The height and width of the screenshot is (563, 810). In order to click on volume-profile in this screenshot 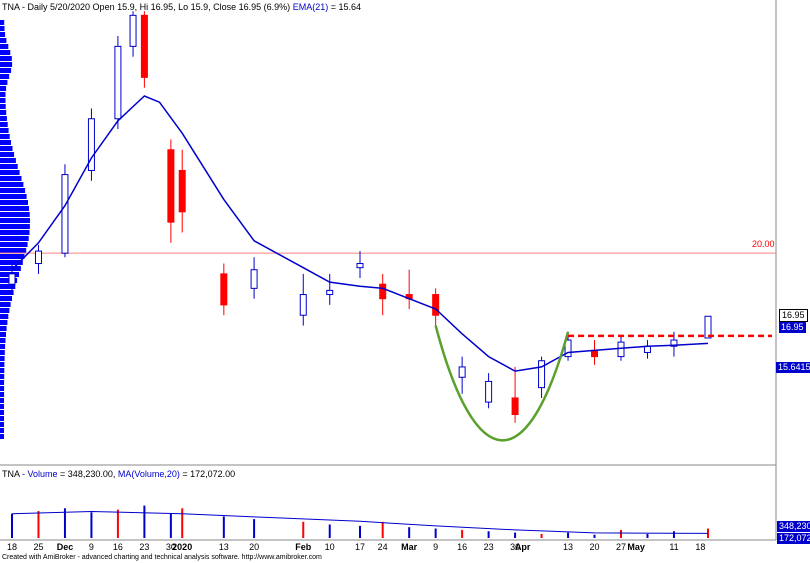, I will do `click(15, 229)`.